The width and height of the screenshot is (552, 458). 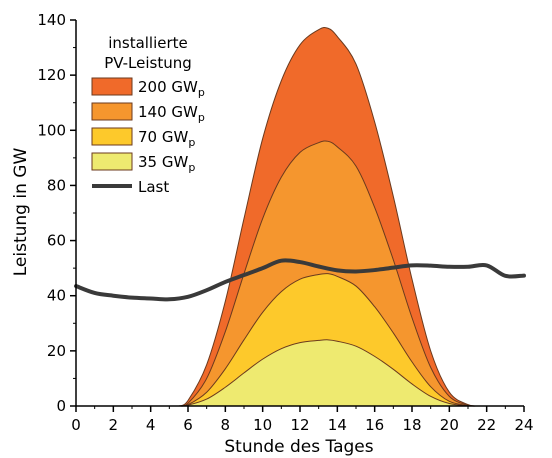 I want to click on y-tick-label: 140, so click(x=51, y=20).